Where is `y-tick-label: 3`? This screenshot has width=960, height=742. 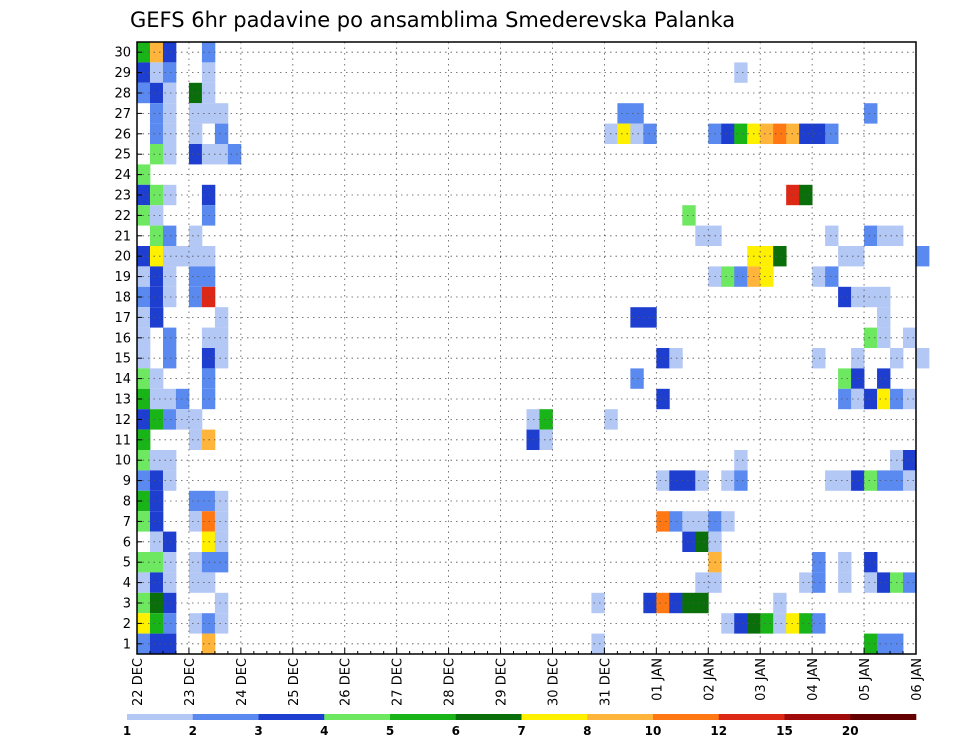
y-tick-label: 3 is located at coordinates (127, 604).